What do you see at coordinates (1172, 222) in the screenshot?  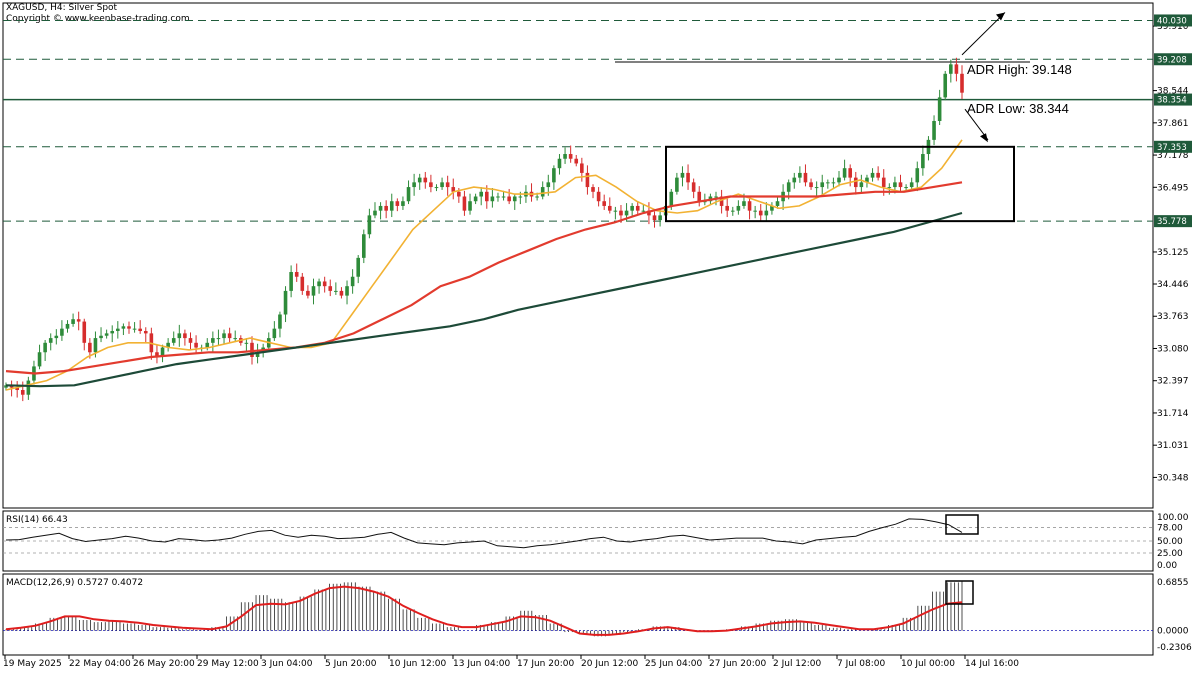 I see `price-tag-label: 35.778` at bounding box center [1172, 222].